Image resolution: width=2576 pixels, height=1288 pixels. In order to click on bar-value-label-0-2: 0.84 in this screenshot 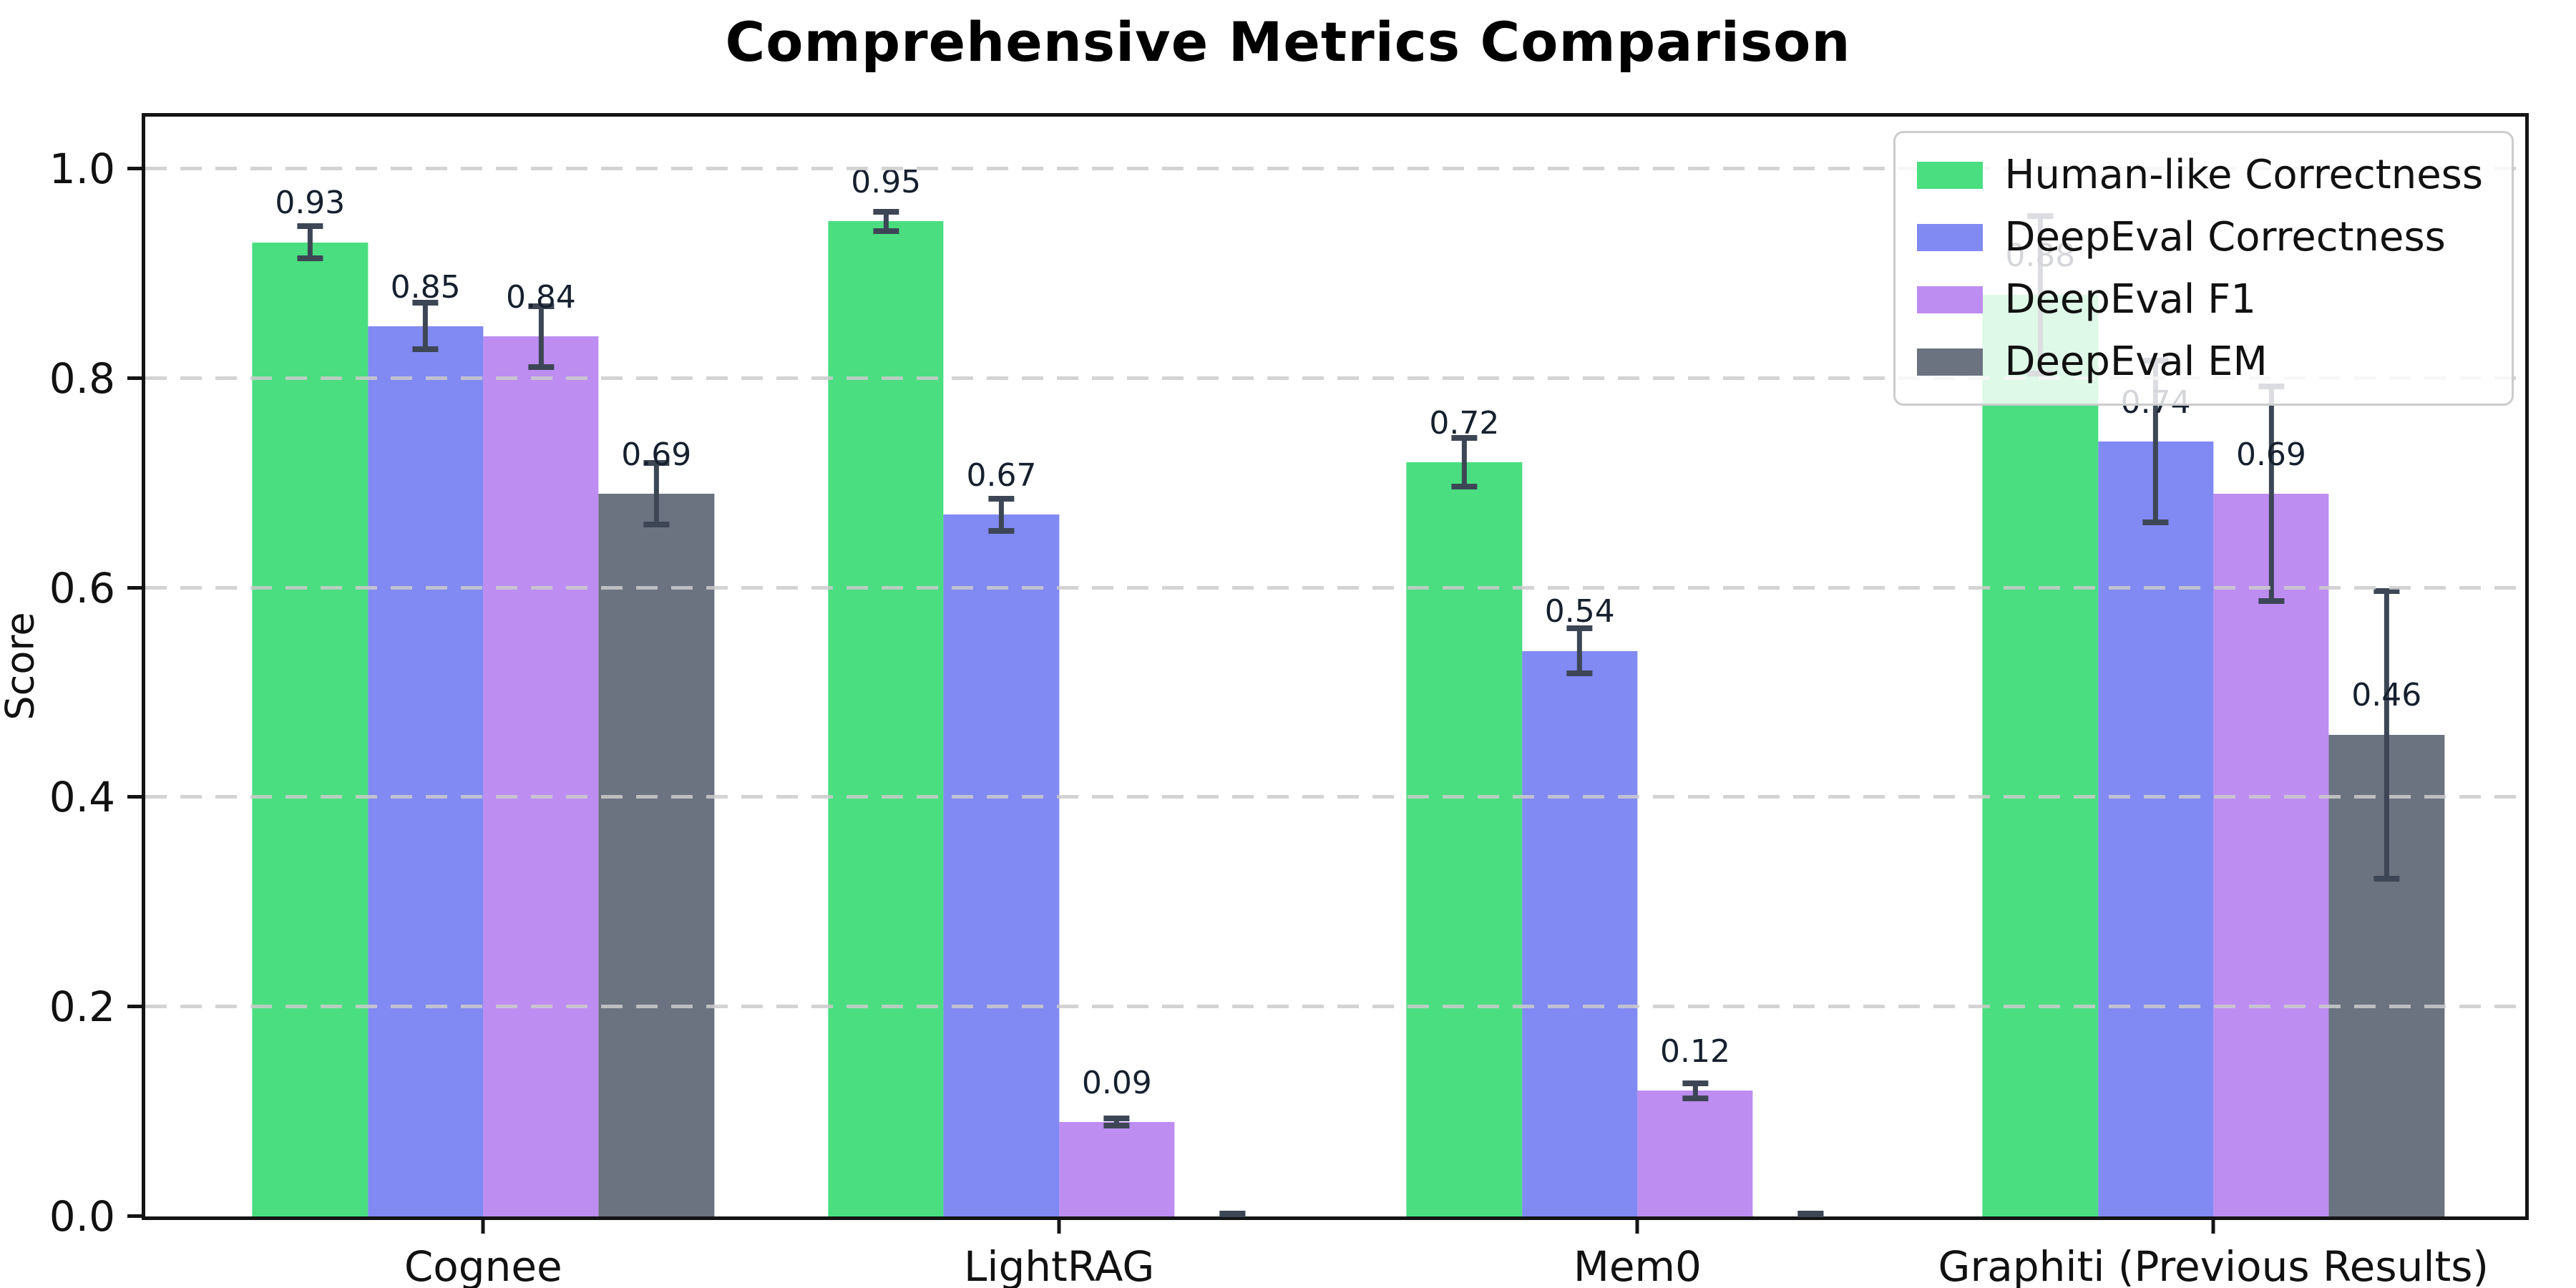, I will do `click(540, 297)`.